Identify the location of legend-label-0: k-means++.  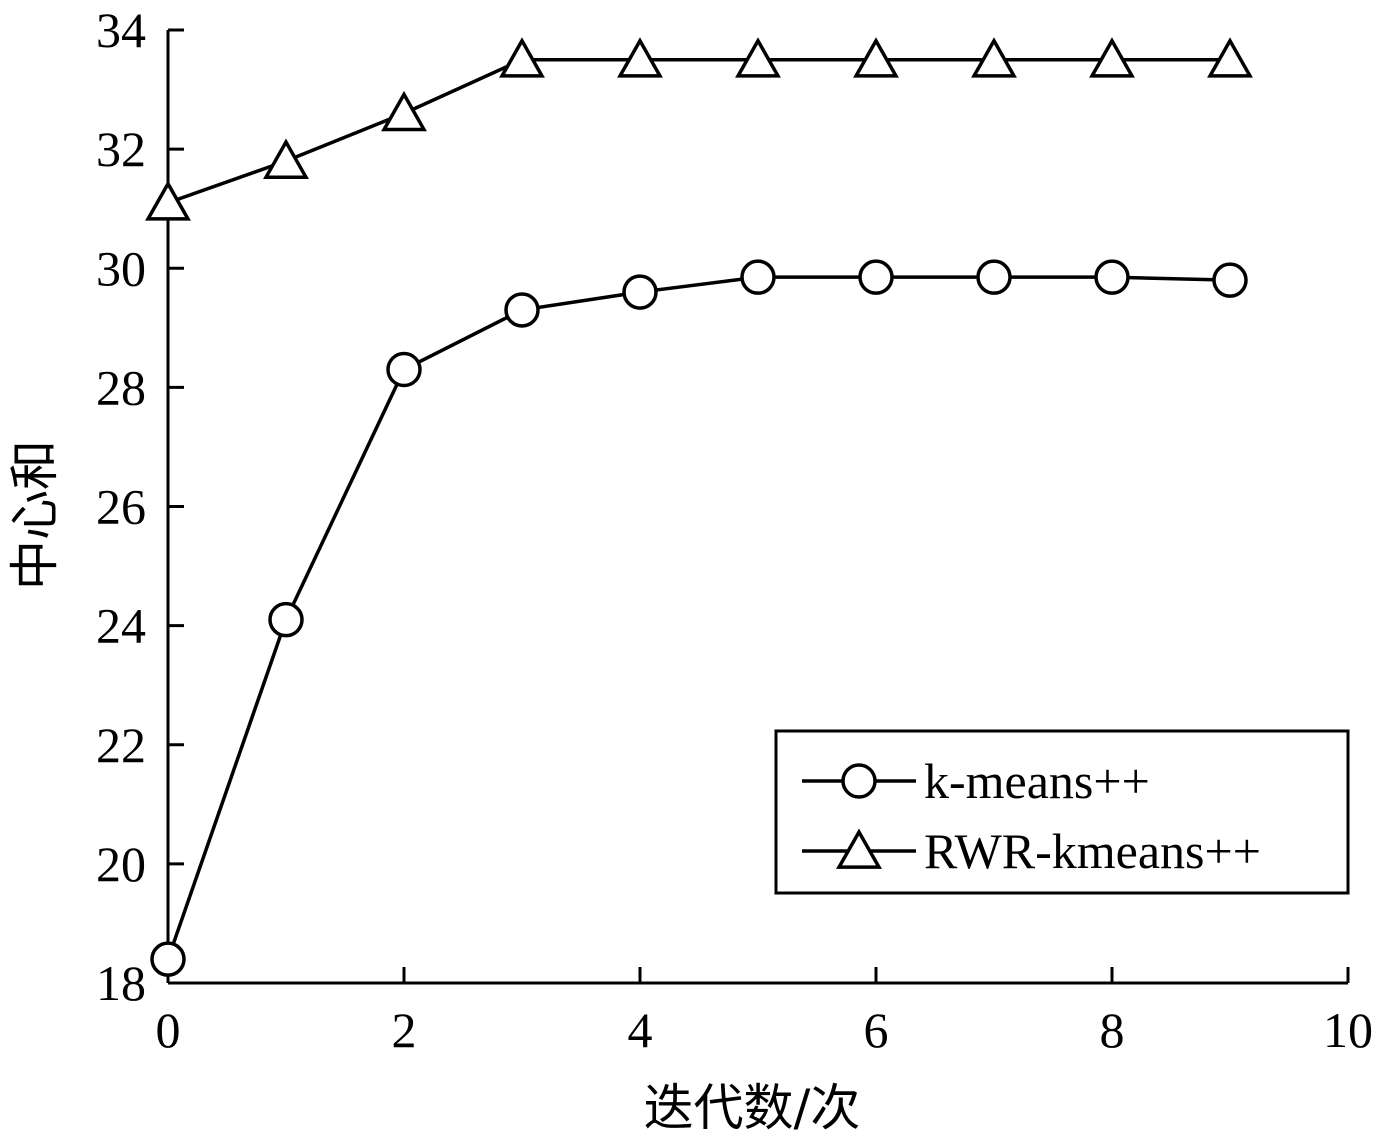
(1037, 781).